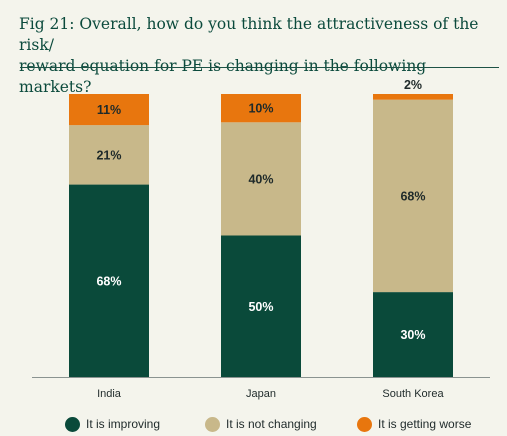 This screenshot has height=436, width=507. I want to click on legend-label-not-changing: It is not changing, so click(271, 424).